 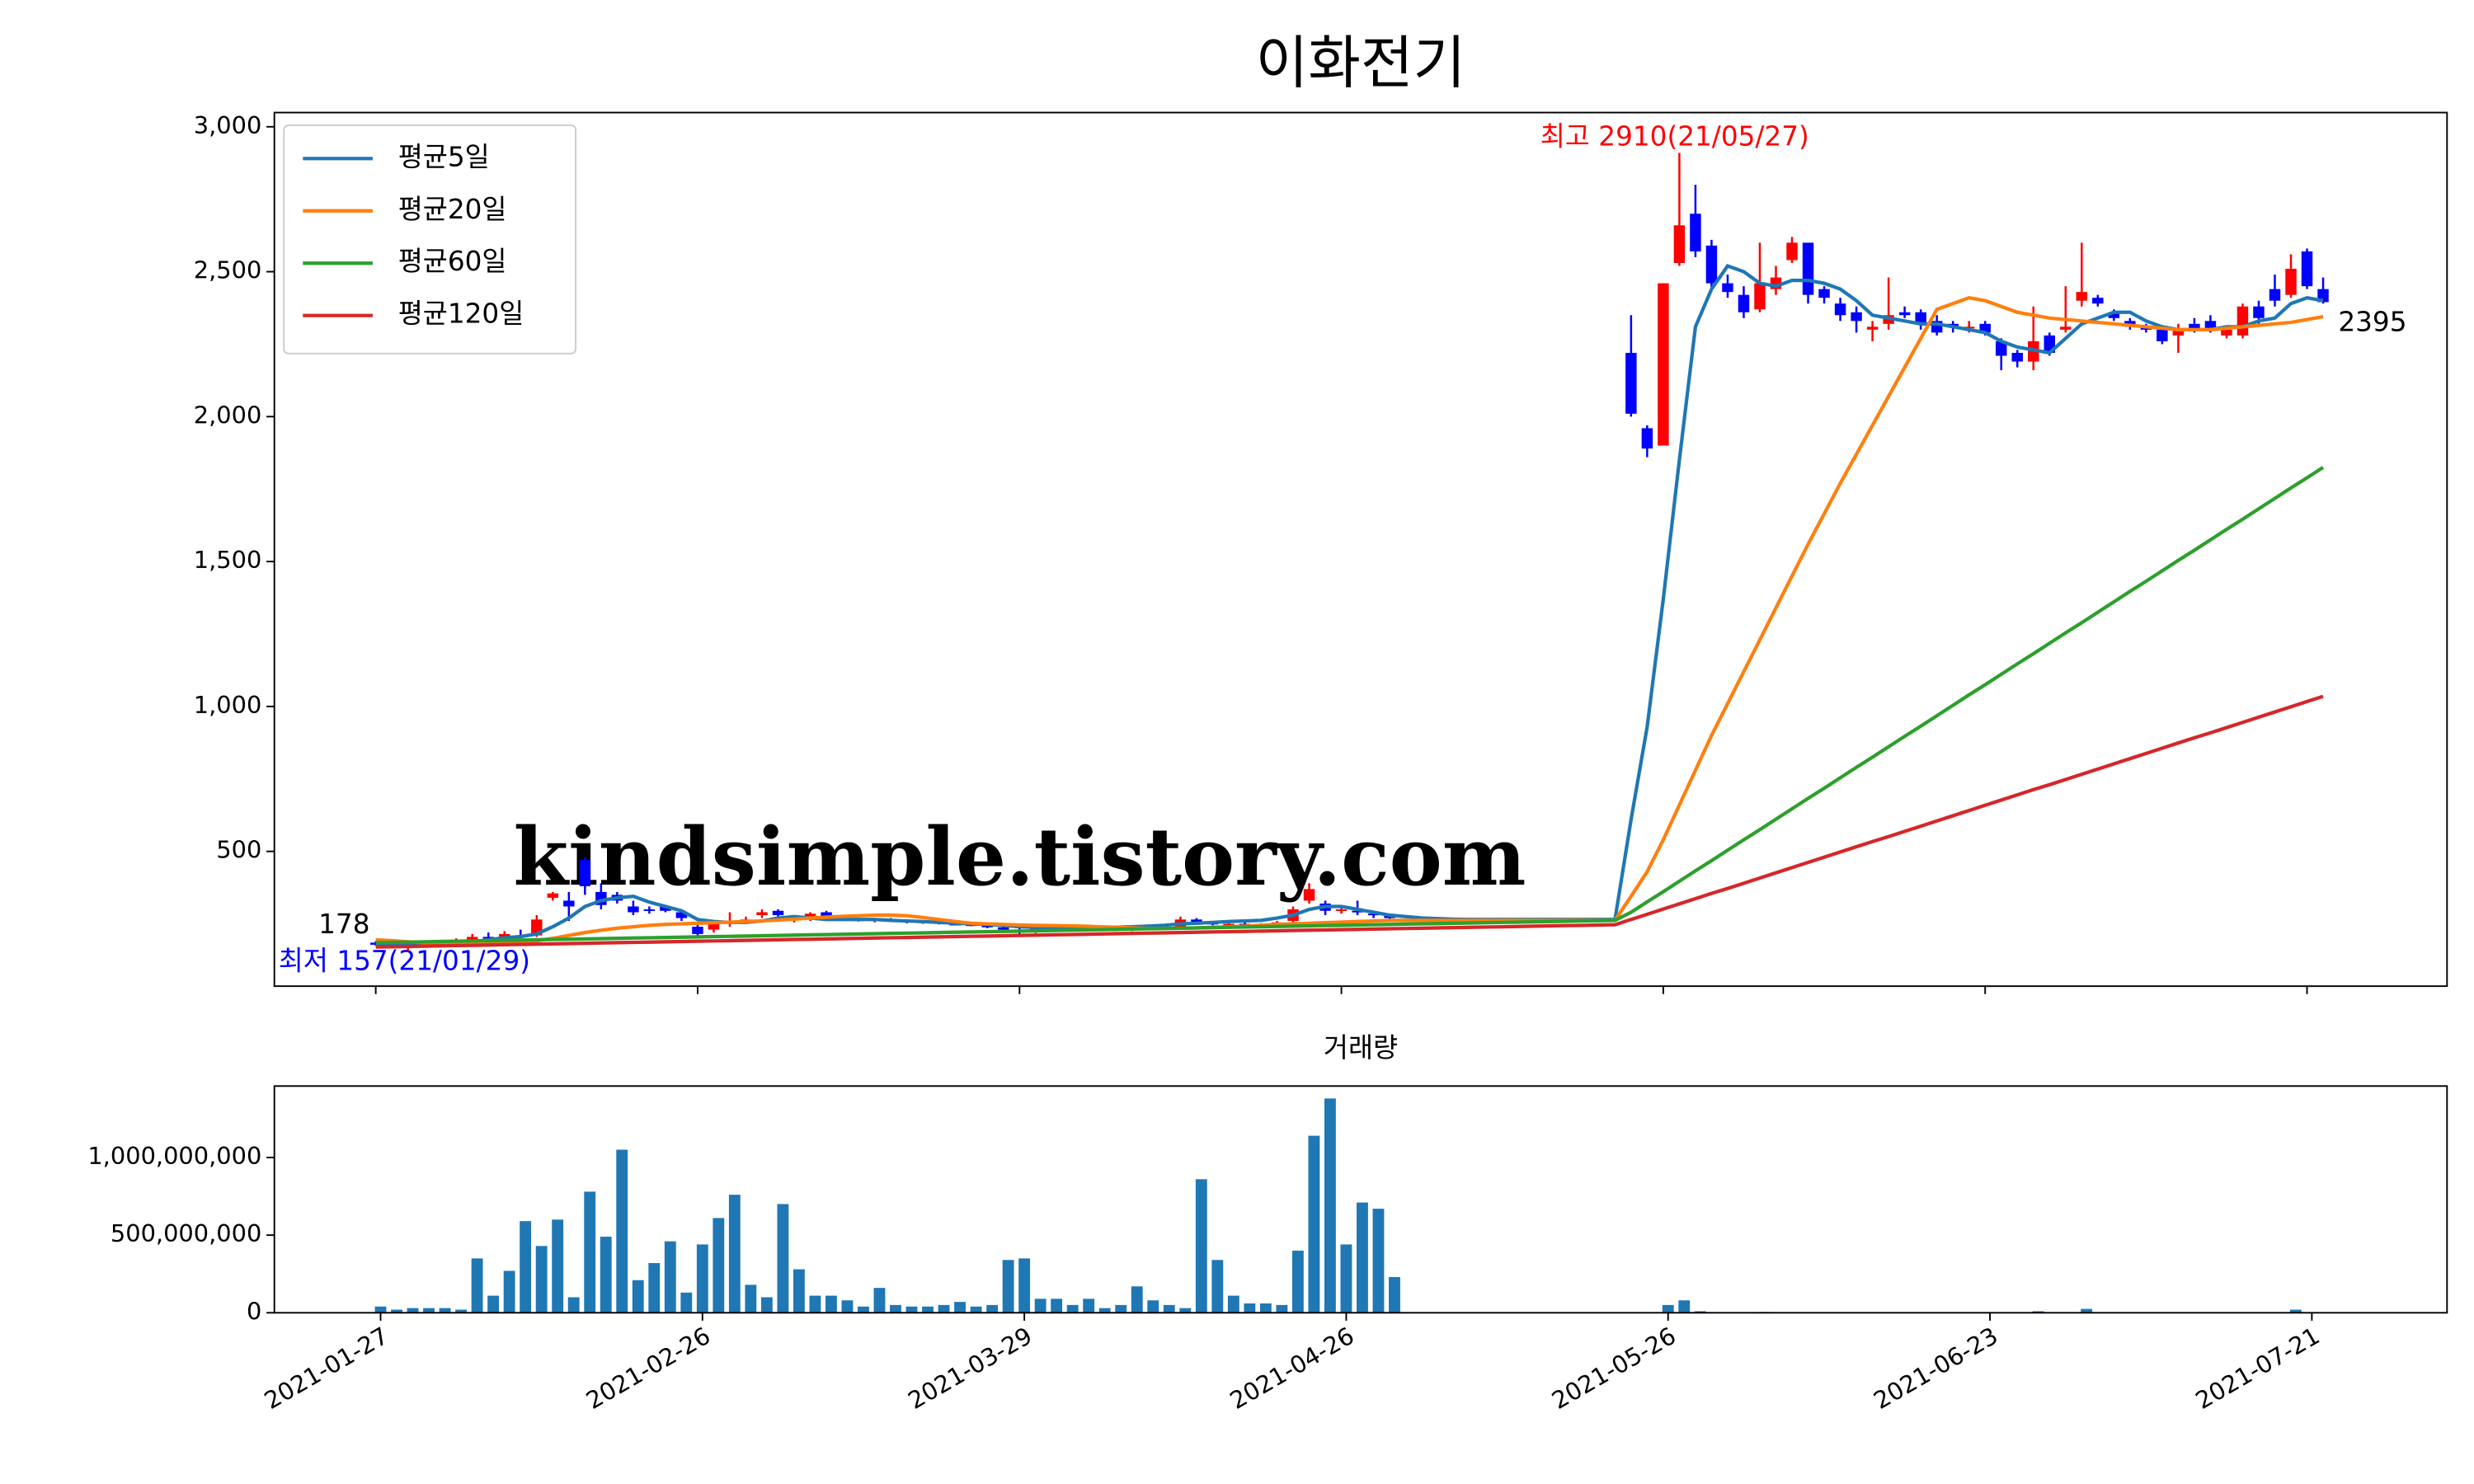 I want to click on legend-label: 평균60일, so click(x=452, y=261).